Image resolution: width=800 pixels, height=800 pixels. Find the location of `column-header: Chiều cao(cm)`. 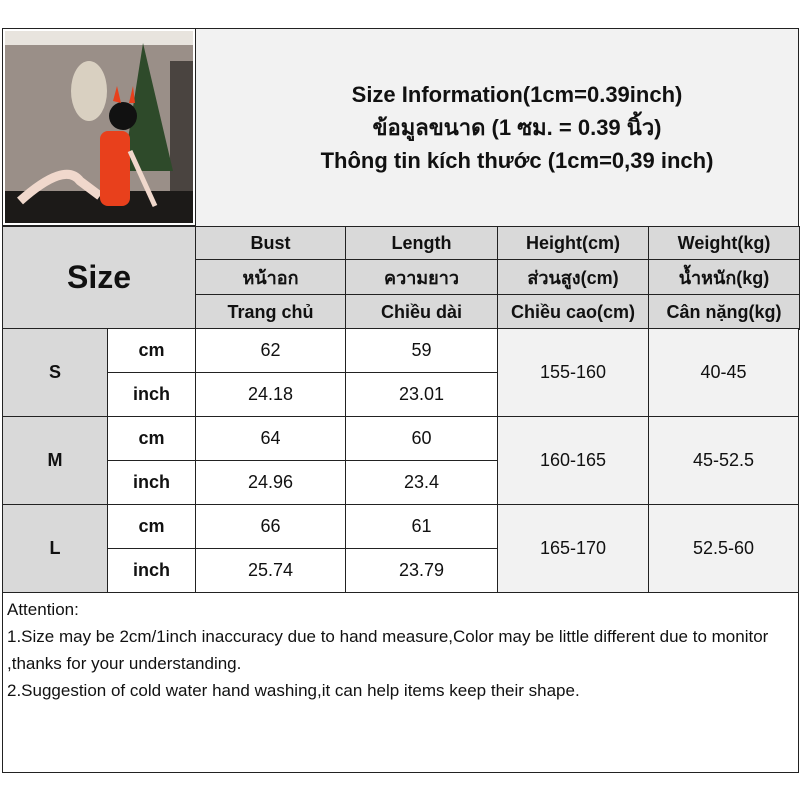

column-header: Chiều cao(cm) is located at coordinates (573, 312).